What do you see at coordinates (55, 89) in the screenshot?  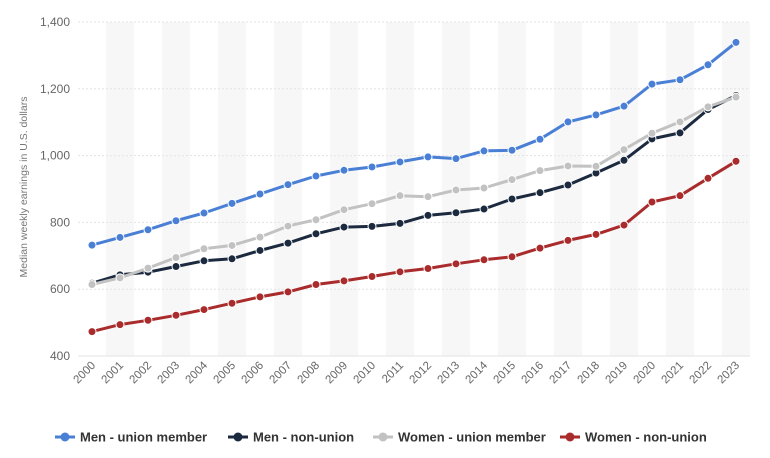 I see `y-tick-label: 1,200` at bounding box center [55, 89].